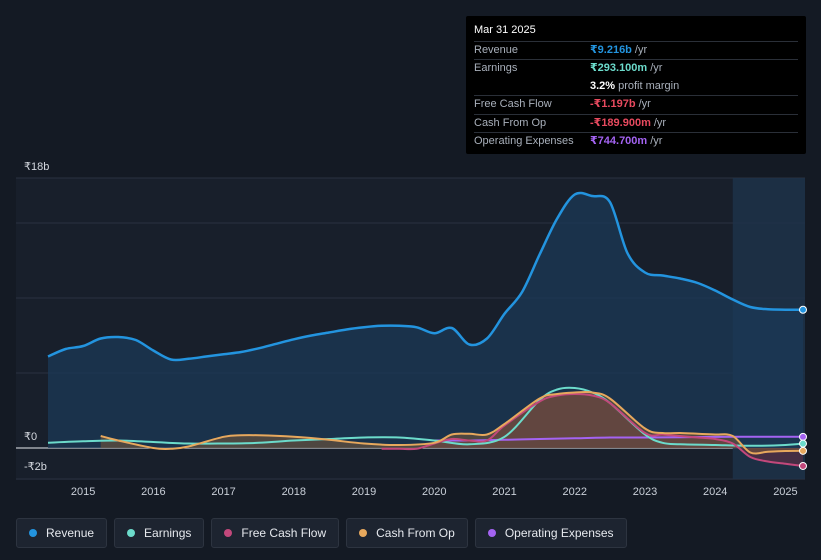 This screenshot has width=821, height=560. I want to click on tooltip-row: Free Cash Flow -₹1.197b/yr, so click(636, 104).